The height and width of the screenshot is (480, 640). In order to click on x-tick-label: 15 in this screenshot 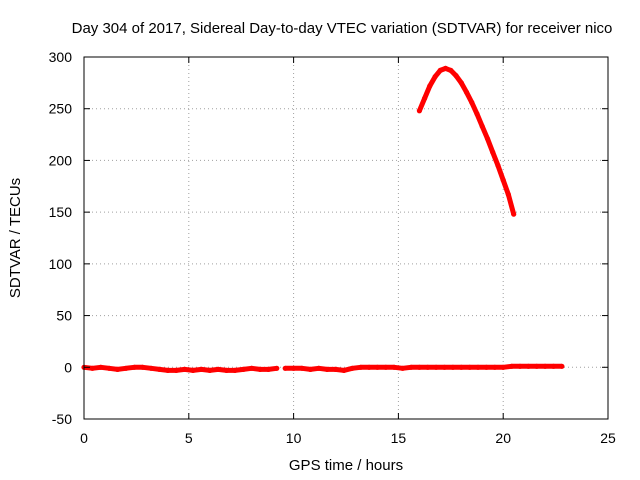, I will do `click(399, 438)`.